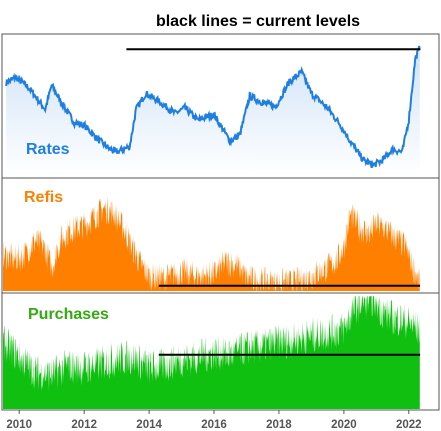  I want to click on x-tick-label: 2018, so click(279, 425).